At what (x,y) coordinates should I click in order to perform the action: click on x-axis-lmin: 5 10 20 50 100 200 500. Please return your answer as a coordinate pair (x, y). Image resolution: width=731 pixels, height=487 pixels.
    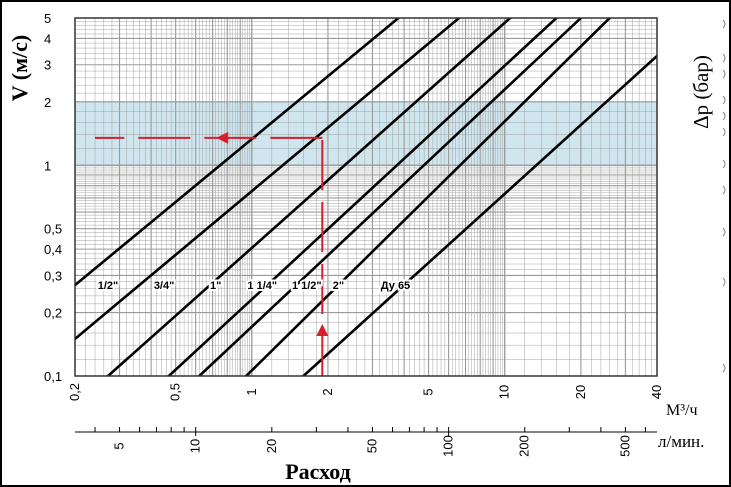
    Looking at the image, I should click on (366, 442).